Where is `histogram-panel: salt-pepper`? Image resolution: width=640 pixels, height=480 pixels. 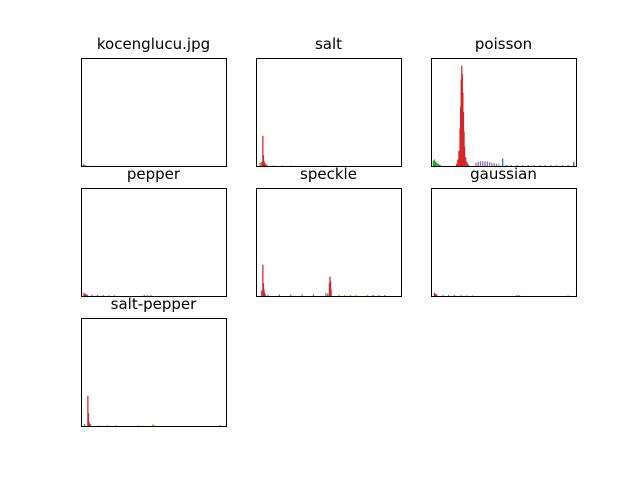
histogram-panel: salt-pepper is located at coordinates (154, 361).